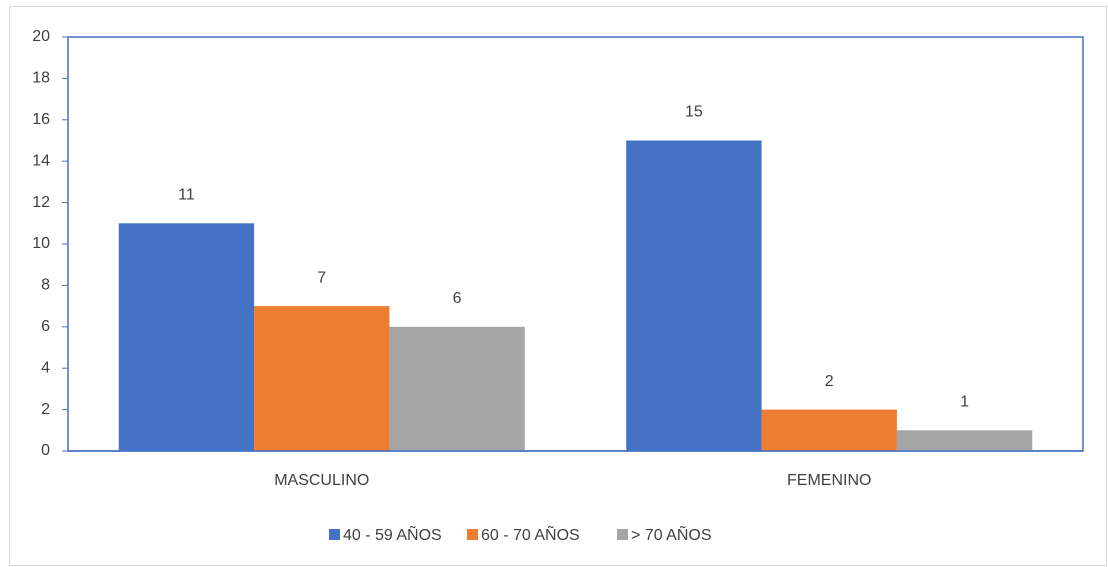 This screenshot has width=1108, height=567. I want to click on y-tick-label: 0, so click(45, 450).